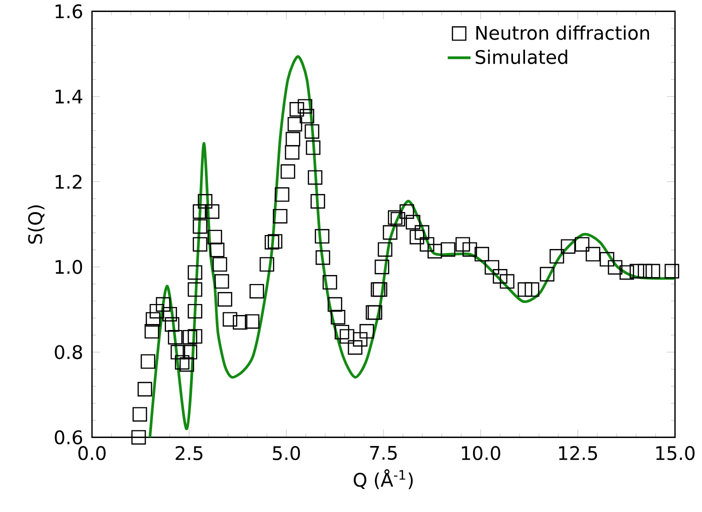 The image size is (702, 512). I want to click on x-tick-label: 10.0, so click(481, 453).